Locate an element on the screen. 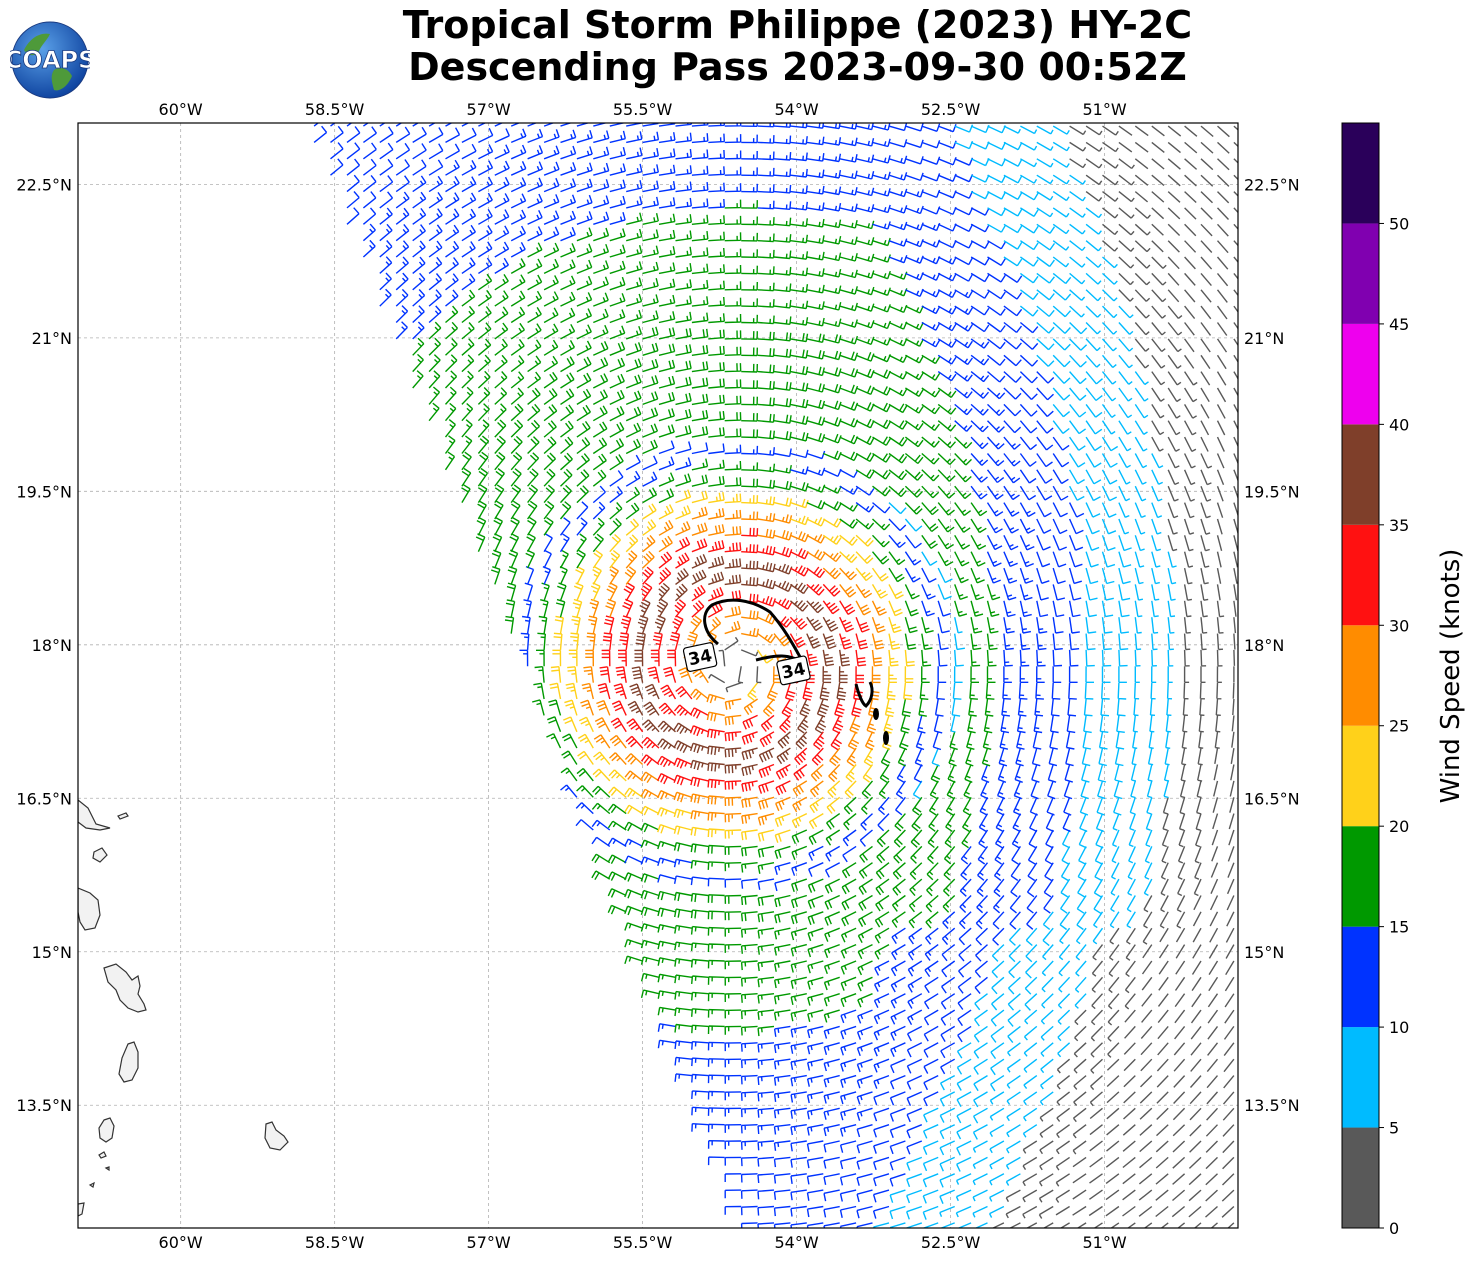 The height and width of the screenshot is (1264, 1479). colorbar-tick-label: 45 is located at coordinates (1399, 324).